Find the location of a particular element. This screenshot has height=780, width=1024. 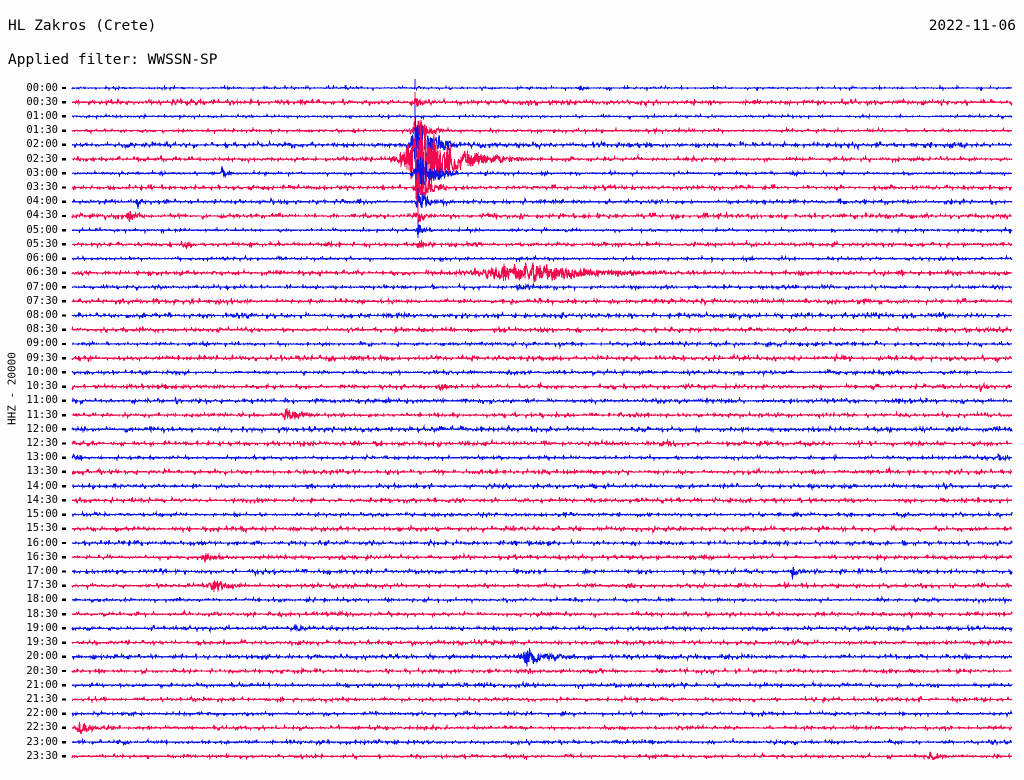

time-tick-label: 20:30 is located at coordinates (42, 670).